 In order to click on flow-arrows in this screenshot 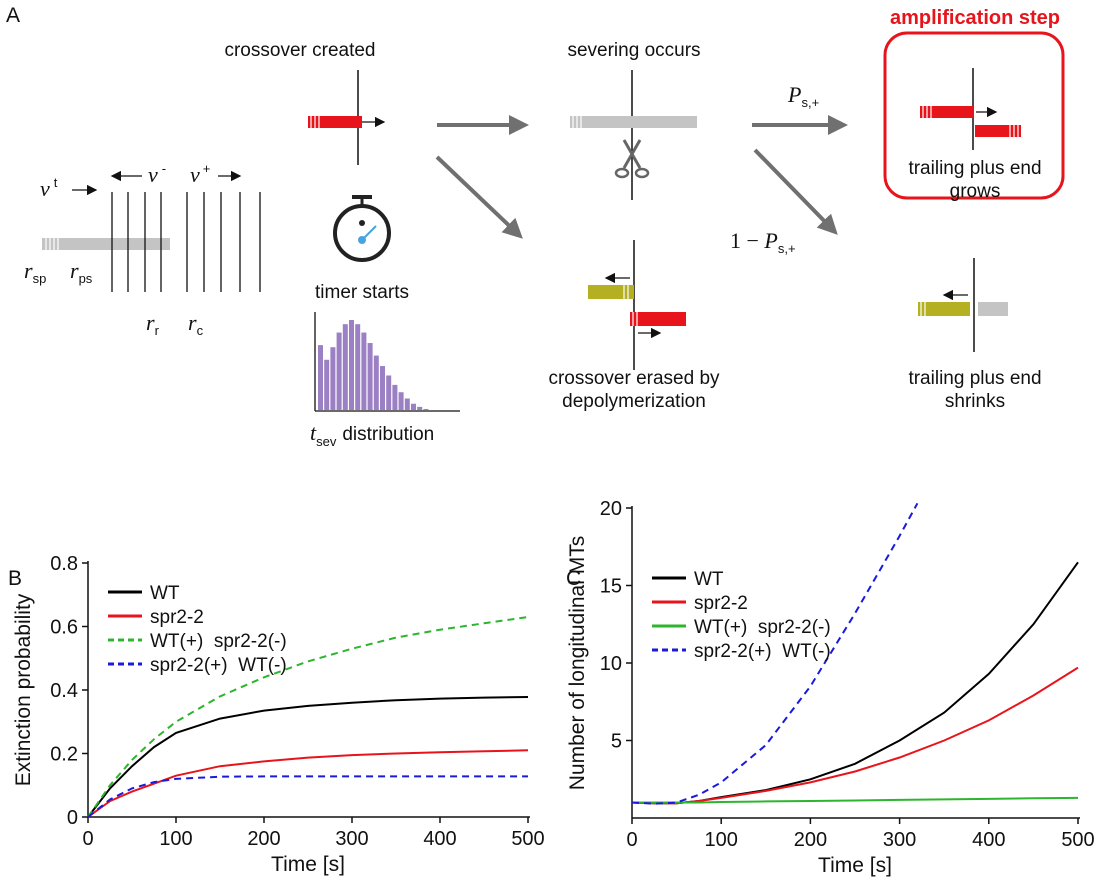, I will do `click(641, 177)`.